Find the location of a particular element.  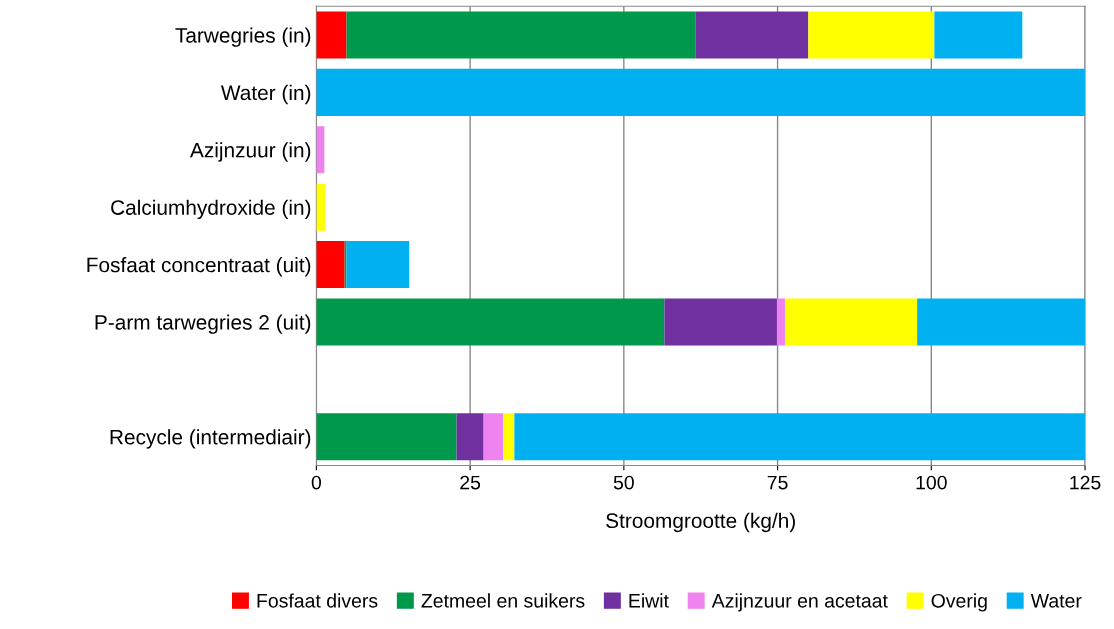

y-tick-label: Azijnzuur (in) is located at coordinates (250, 152).